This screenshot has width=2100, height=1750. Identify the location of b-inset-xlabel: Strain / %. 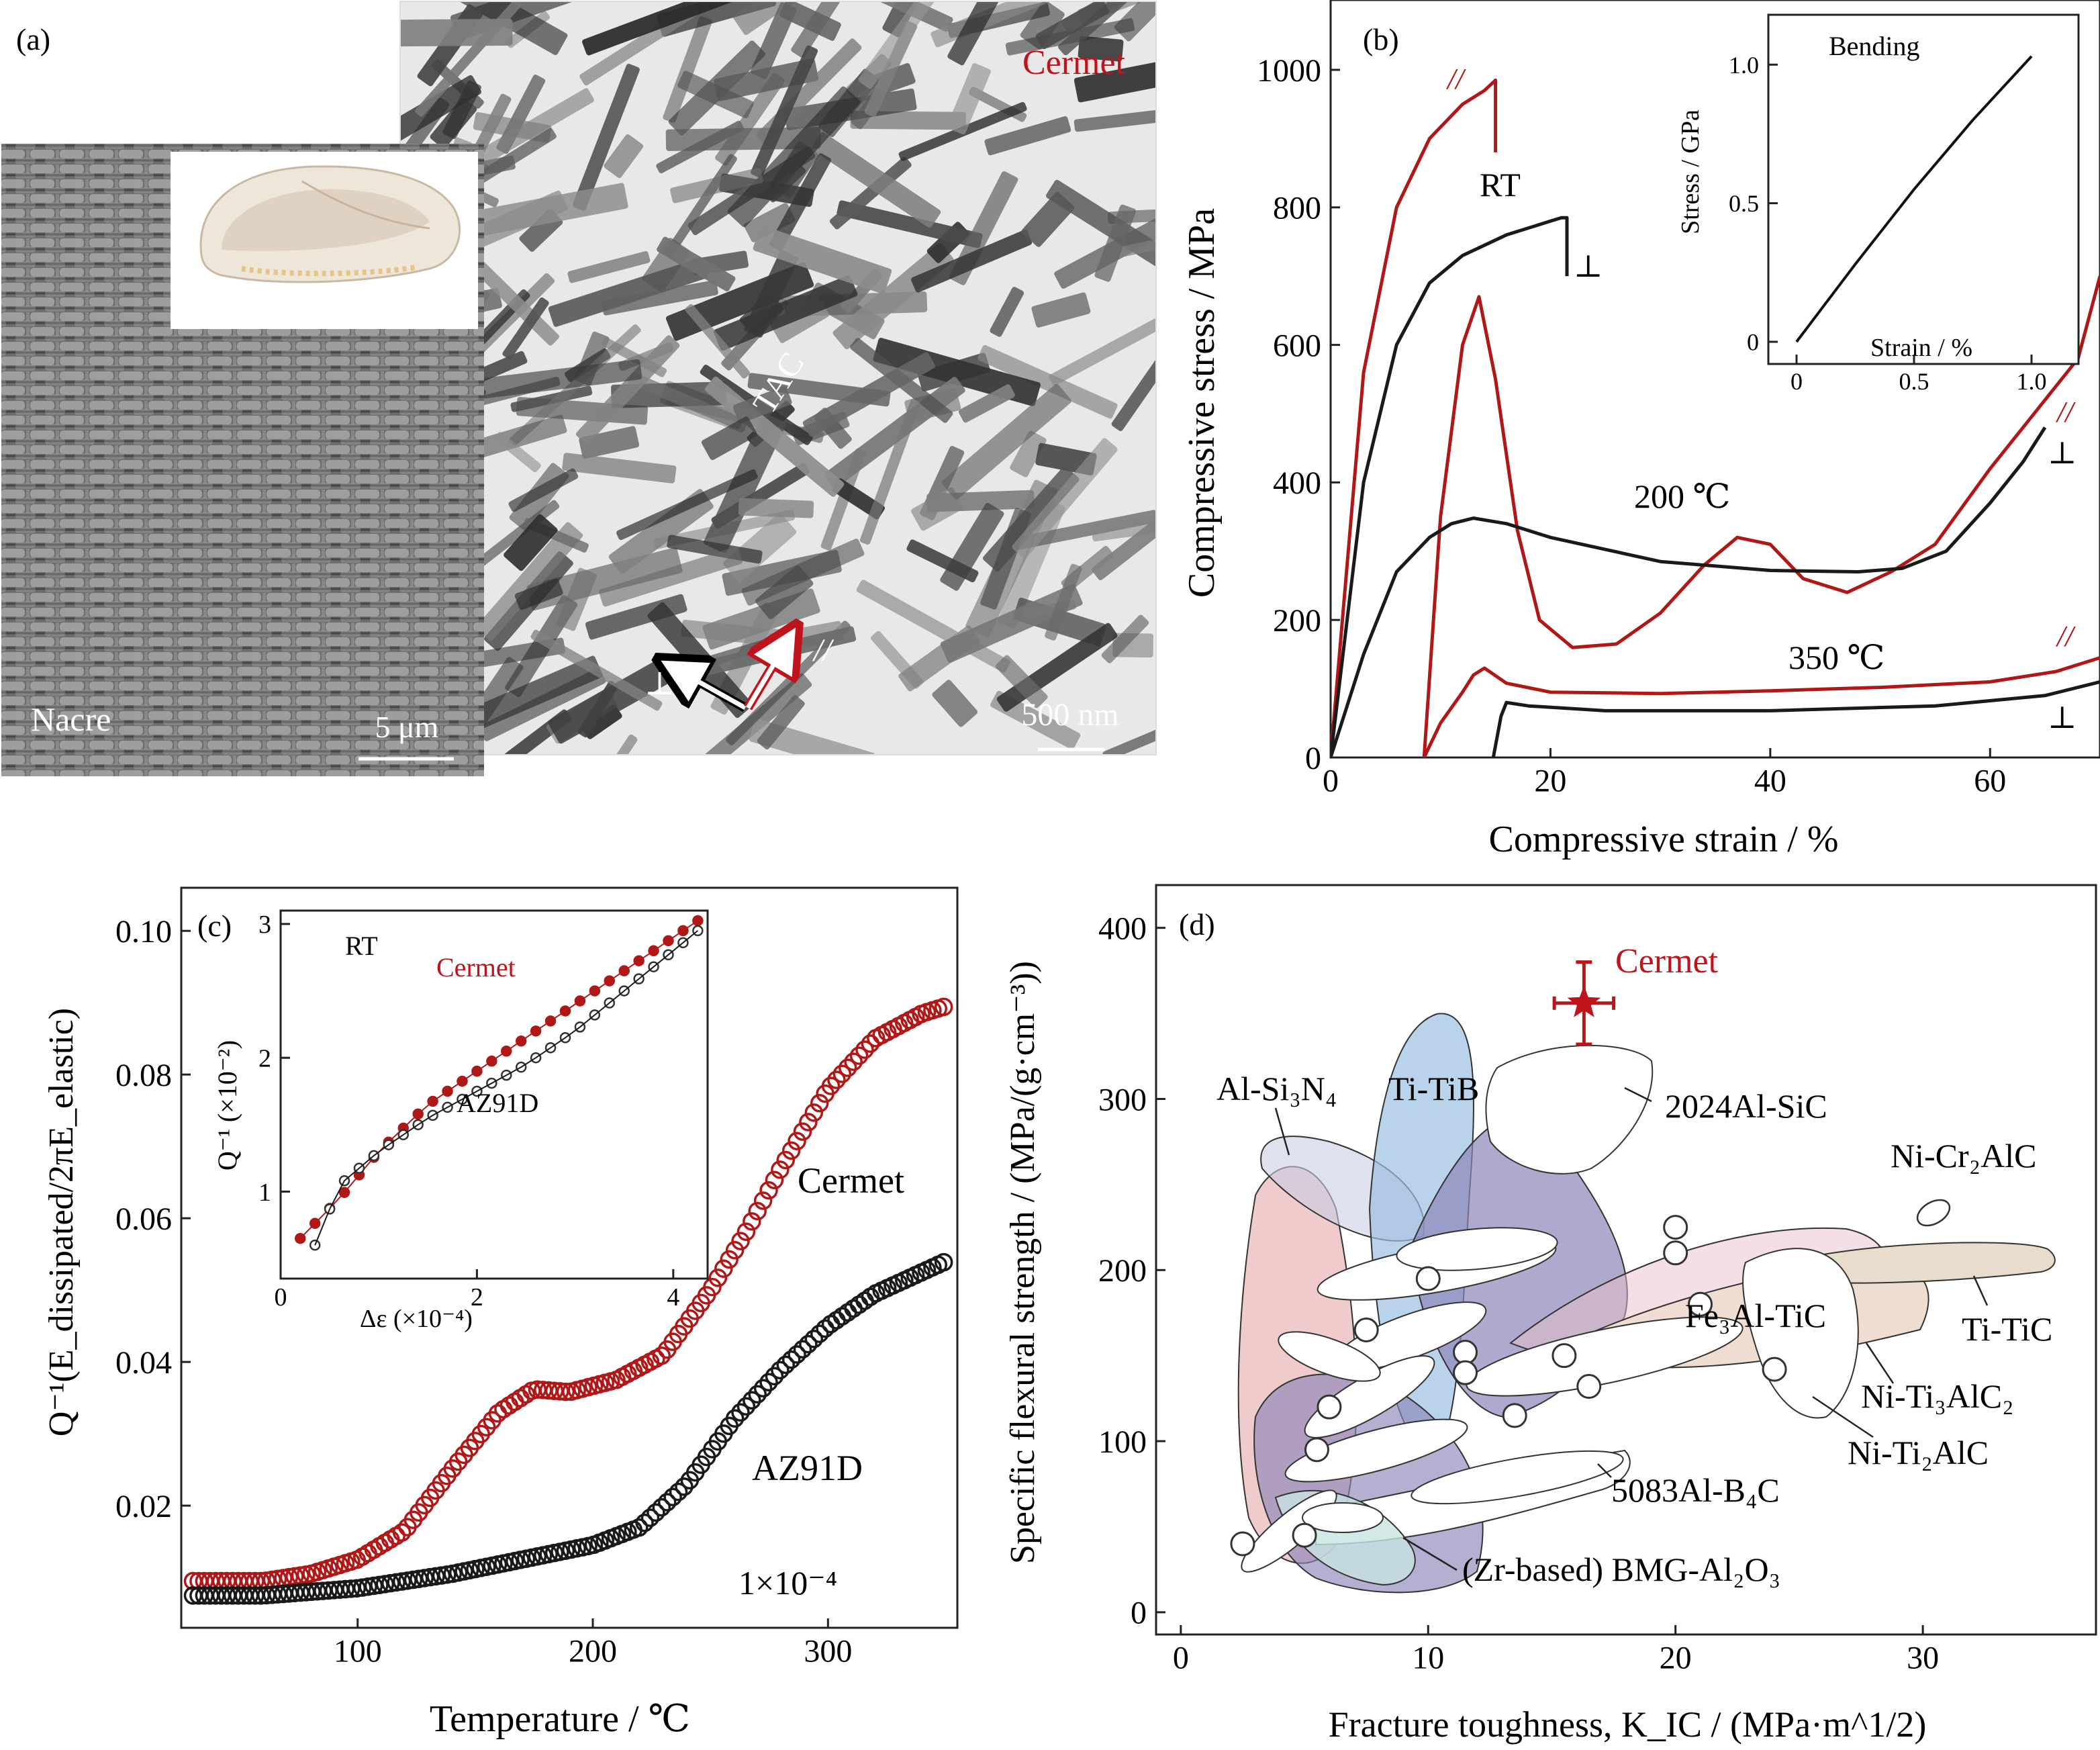
(1921, 348).